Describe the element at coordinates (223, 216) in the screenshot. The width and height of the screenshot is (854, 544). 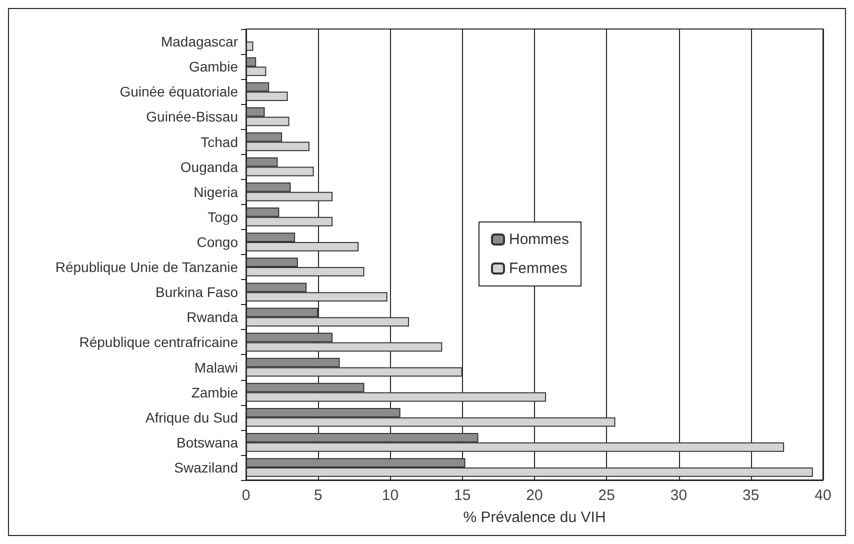
I see `y-tick-label: Togo` at that location.